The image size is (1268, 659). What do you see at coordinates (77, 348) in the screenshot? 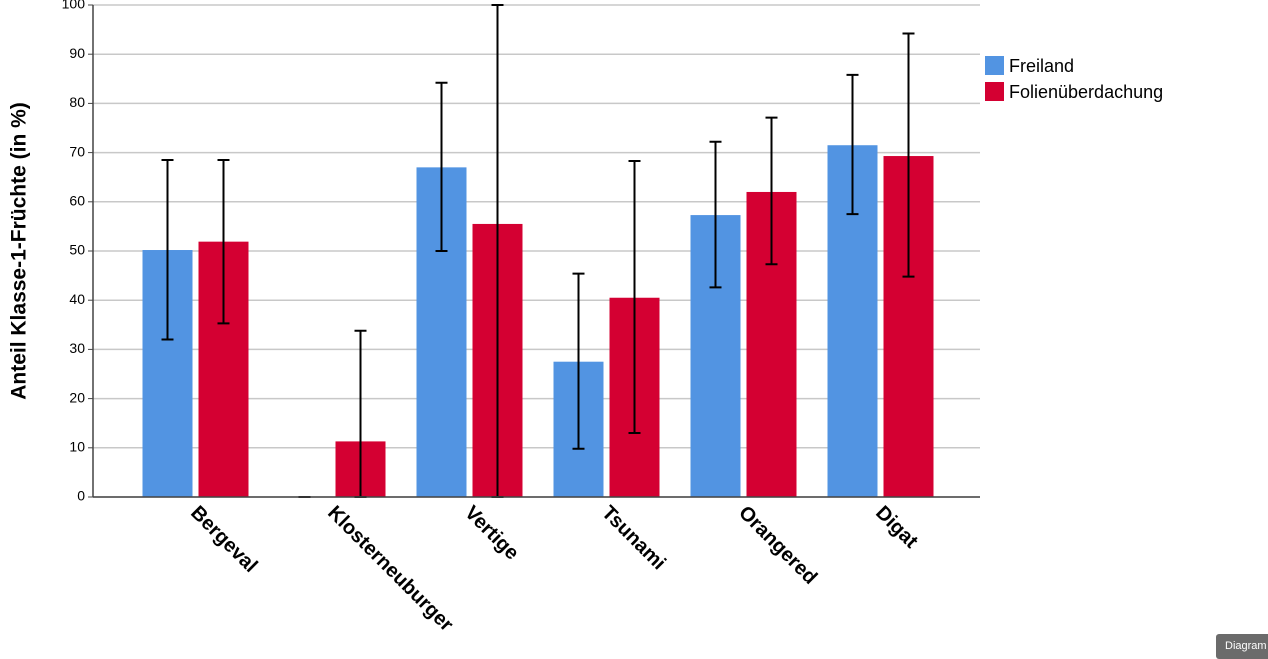
I see `y-tick-label: 30` at bounding box center [77, 348].